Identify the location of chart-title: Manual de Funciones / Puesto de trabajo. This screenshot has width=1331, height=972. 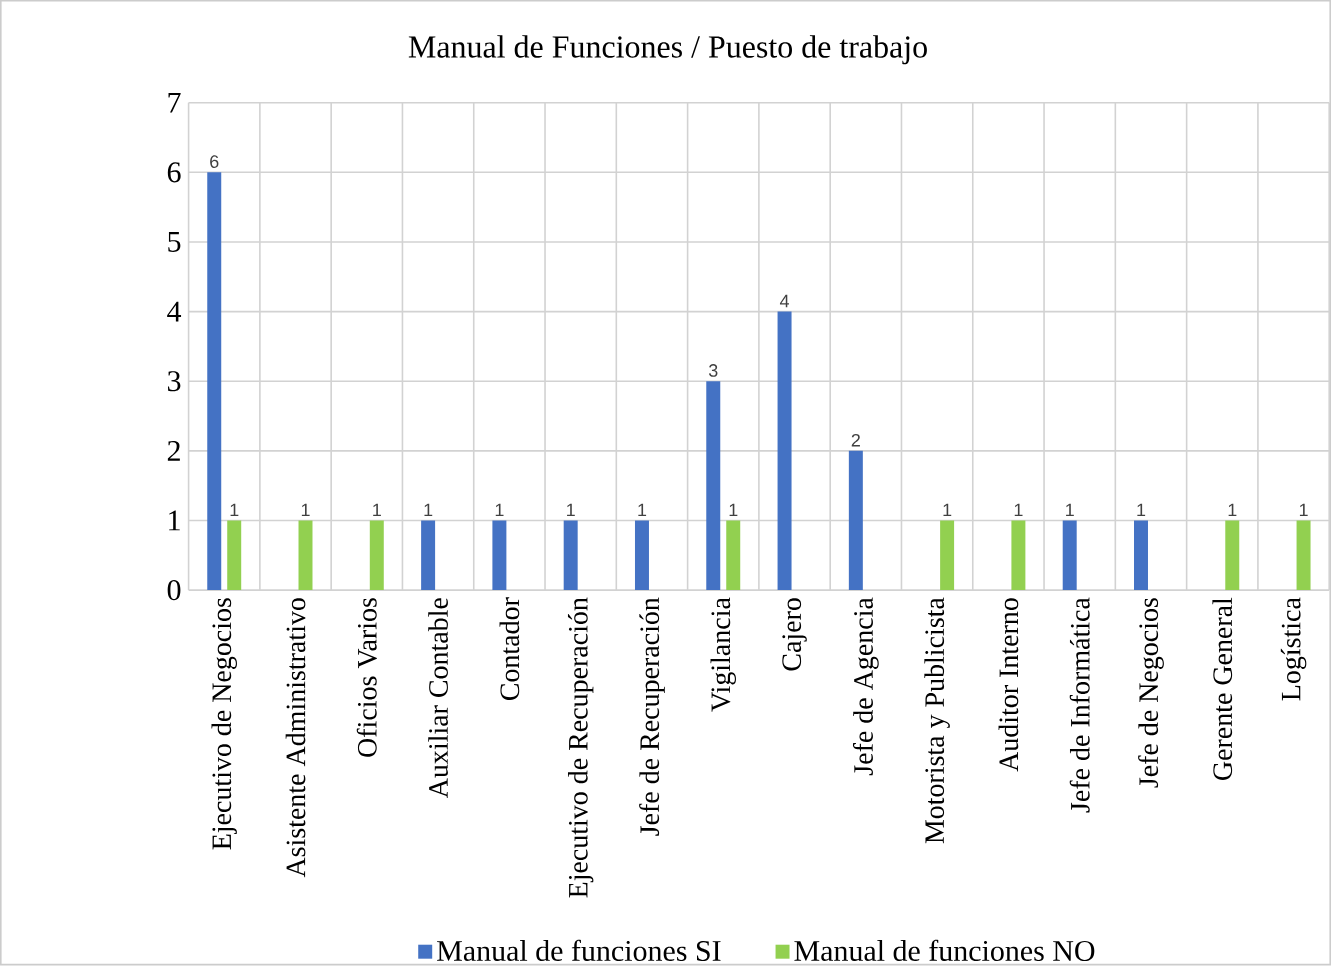
(667, 50).